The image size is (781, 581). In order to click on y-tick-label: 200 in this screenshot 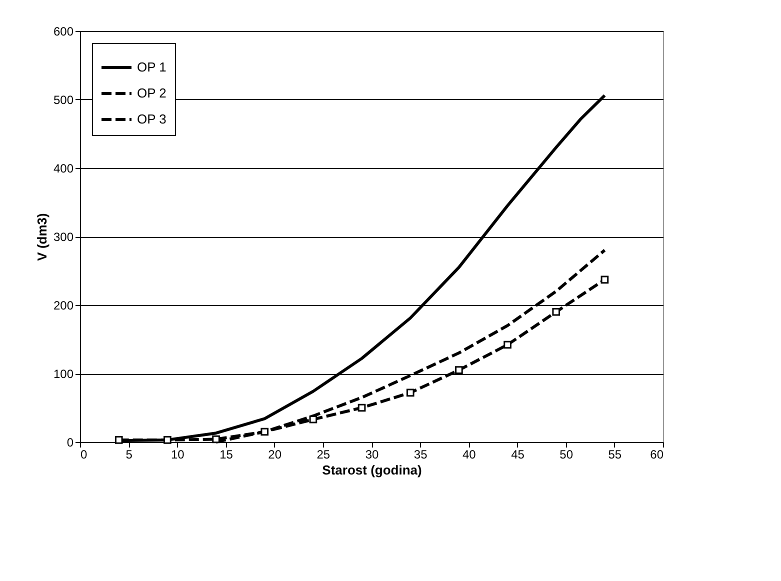, I will do `click(63, 305)`.